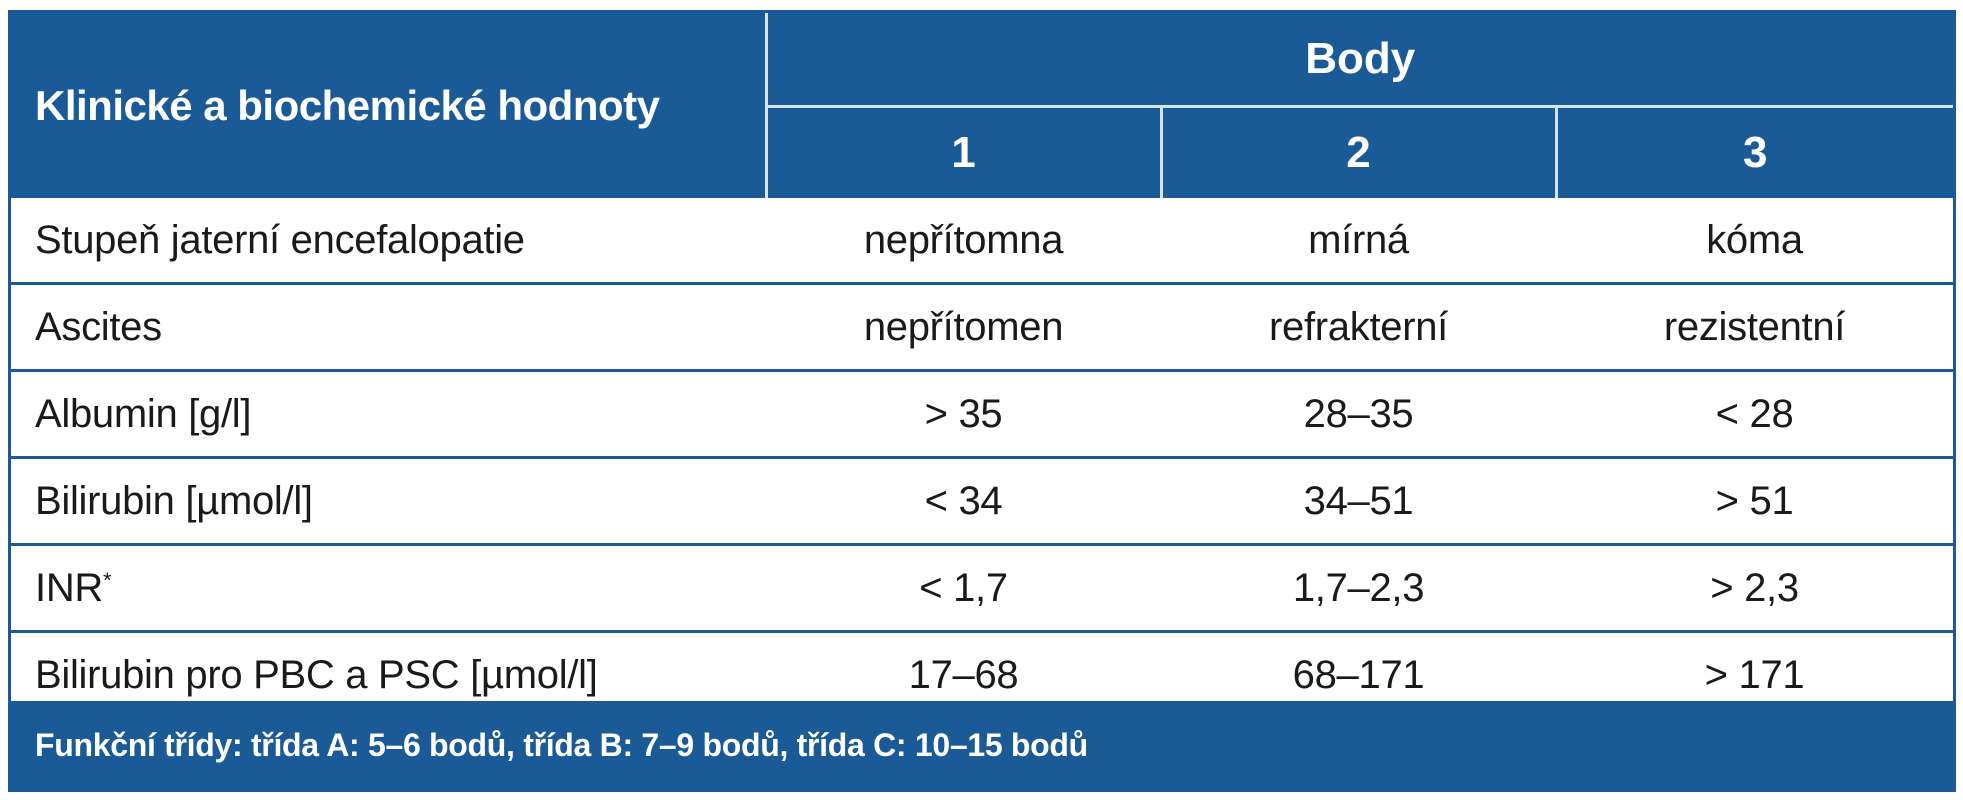  What do you see at coordinates (388, 500) in the screenshot?
I see `row-label: Bilirubin [µmol/l]` at bounding box center [388, 500].